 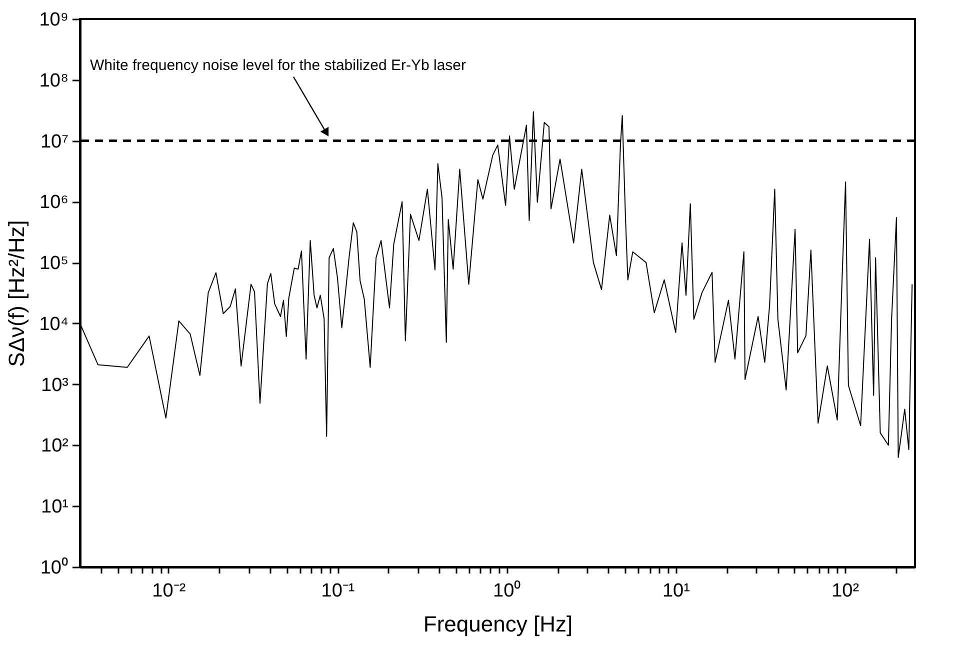 What do you see at coordinates (54, 446) in the screenshot?
I see `y-tick-label: 10²` at bounding box center [54, 446].